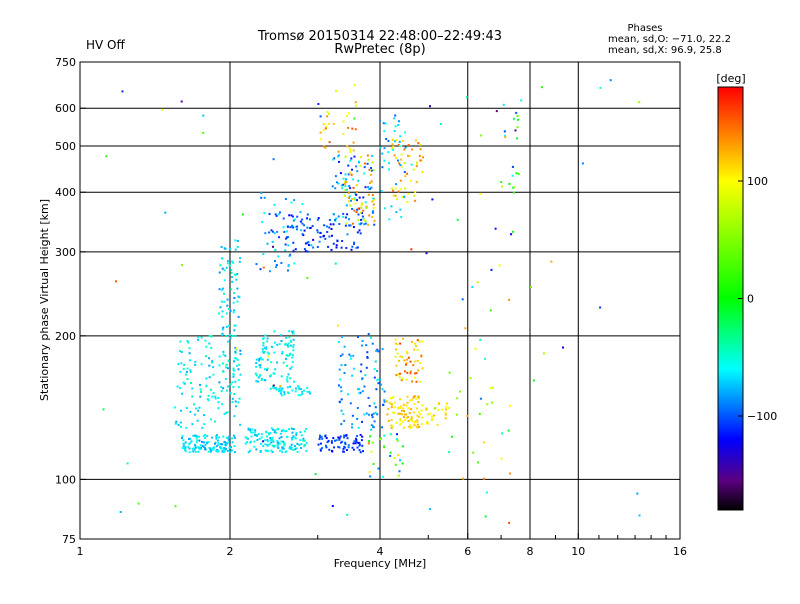 The image size is (800, 604). Describe the element at coordinates (380, 563) in the screenshot. I see `x-axis-label: Frequency [MHz]` at that location.